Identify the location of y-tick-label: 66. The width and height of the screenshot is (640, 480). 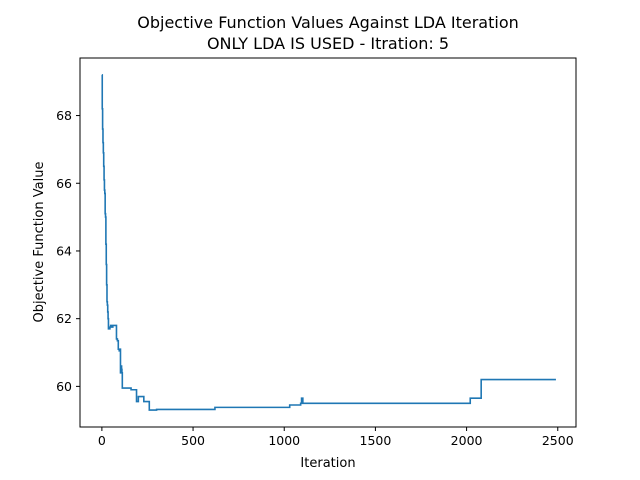
(64, 183).